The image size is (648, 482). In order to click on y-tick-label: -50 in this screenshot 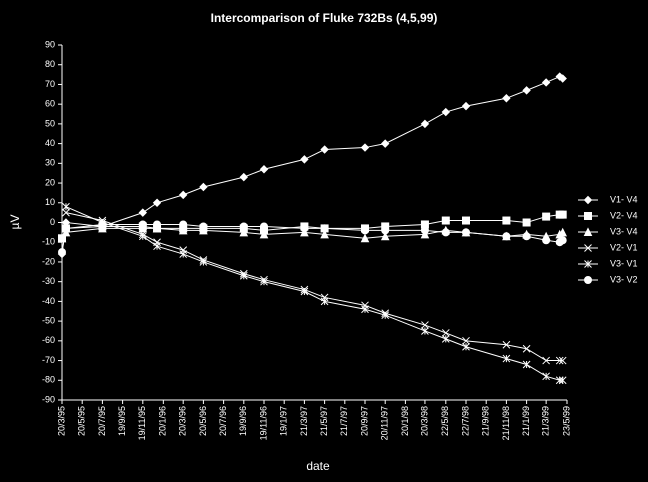, I will do `click(48, 320)`.